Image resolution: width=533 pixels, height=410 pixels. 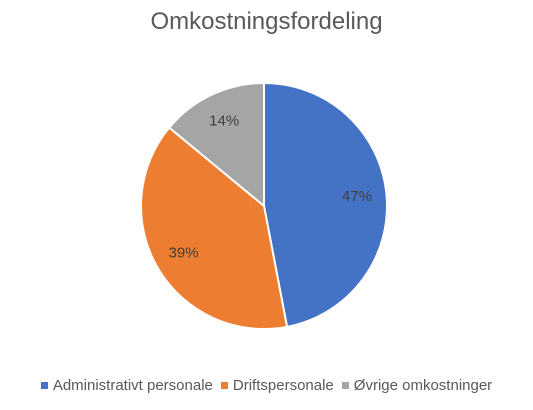 I want to click on legend-label-administrativt-personale: Administrativt personale, so click(x=132, y=385).